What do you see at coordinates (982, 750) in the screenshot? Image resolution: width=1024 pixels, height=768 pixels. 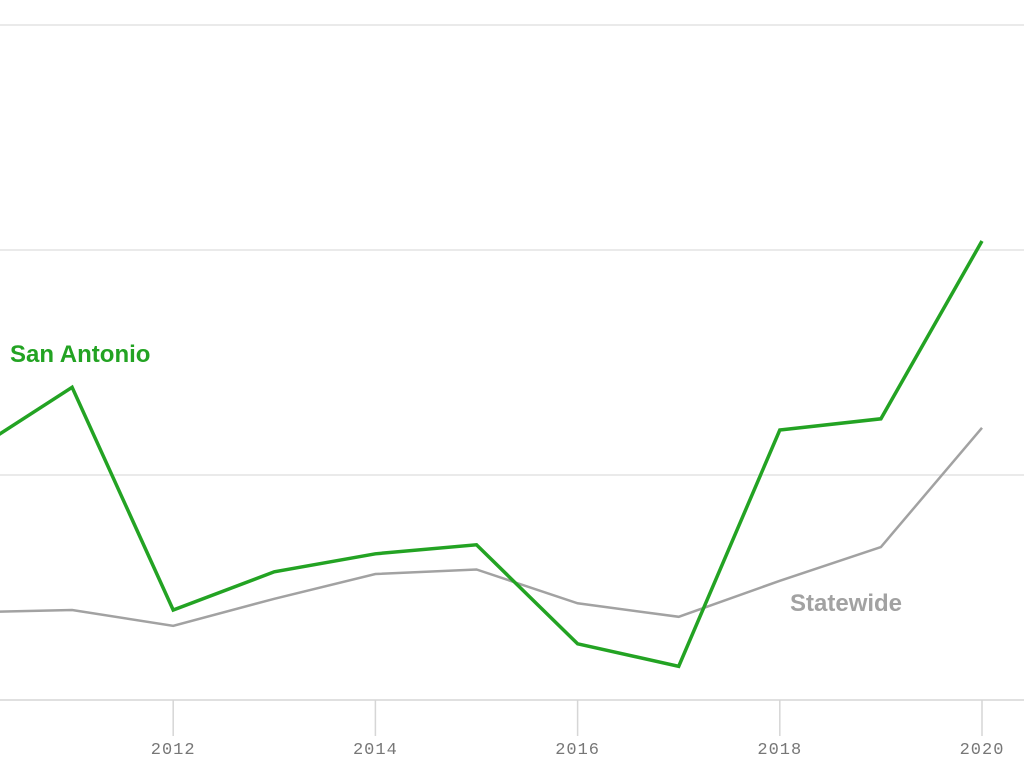 I see `x-tick-label: 2020` at bounding box center [982, 750].